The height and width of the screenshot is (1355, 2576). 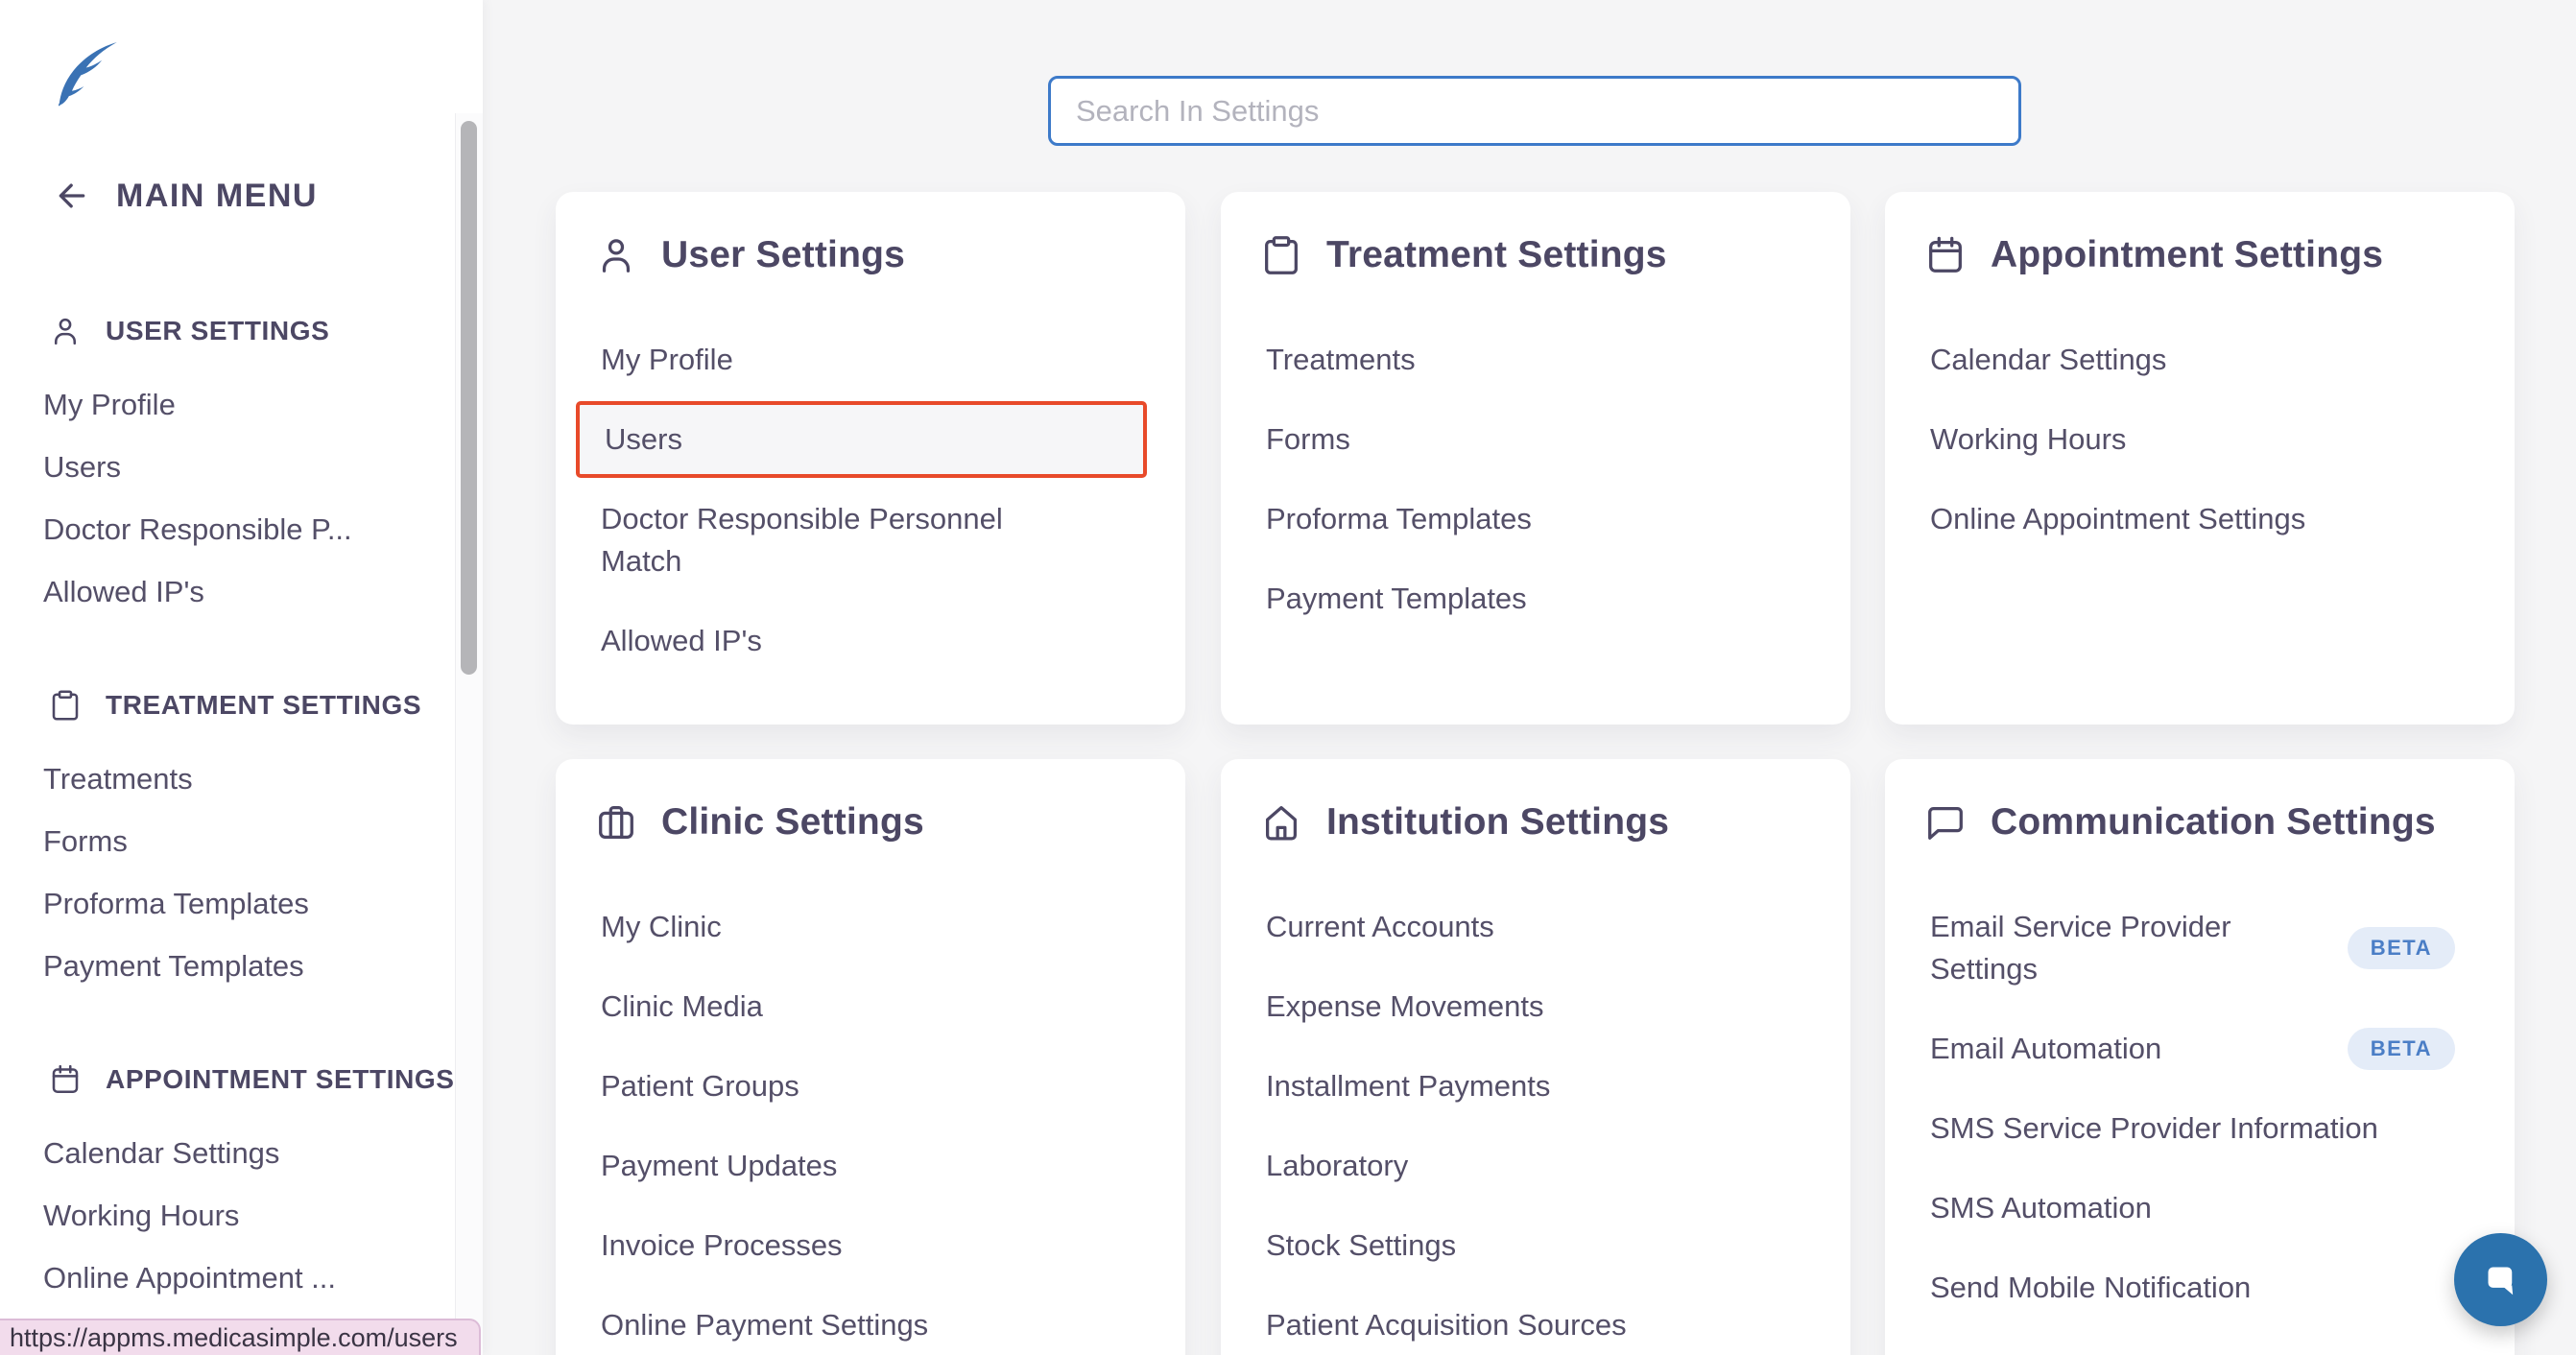 I want to click on card-item: Email Automation BETA, so click(x=2203, y=1049).